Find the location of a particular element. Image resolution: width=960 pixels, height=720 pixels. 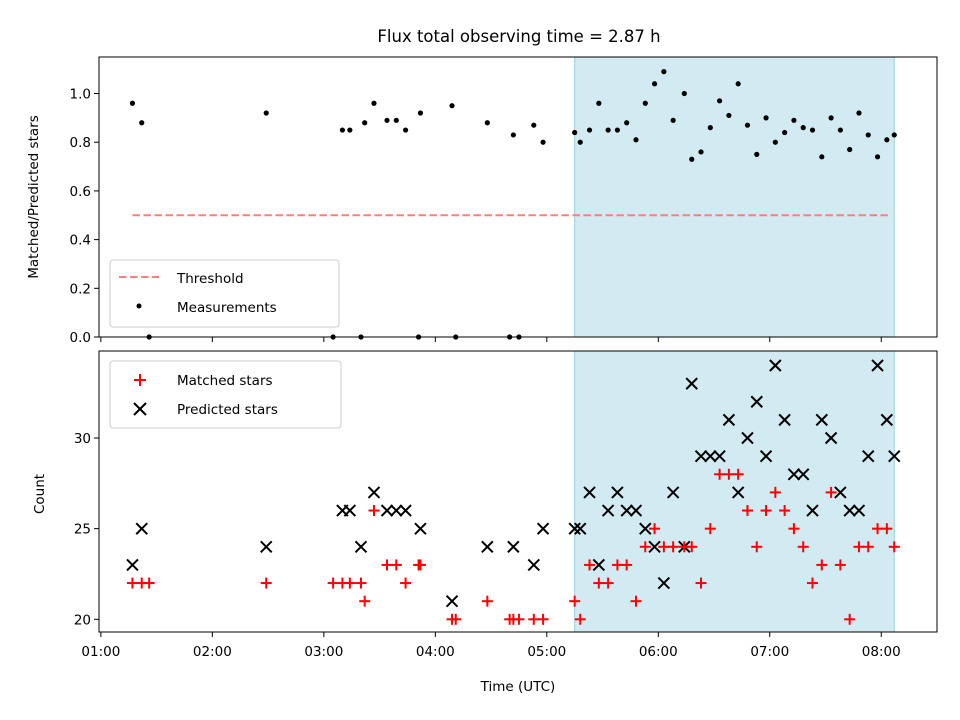

legend-threshold-label: Threshold is located at coordinates (210, 279).